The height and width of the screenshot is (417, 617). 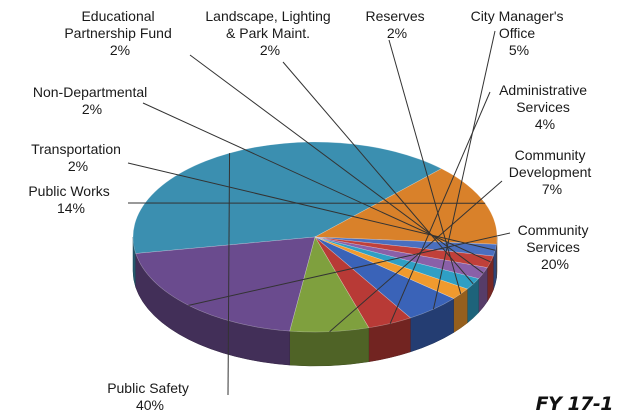 What do you see at coordinates (405, 246) in the screenshot?
I see `slice-transportation` at bounding box center [405, 246].